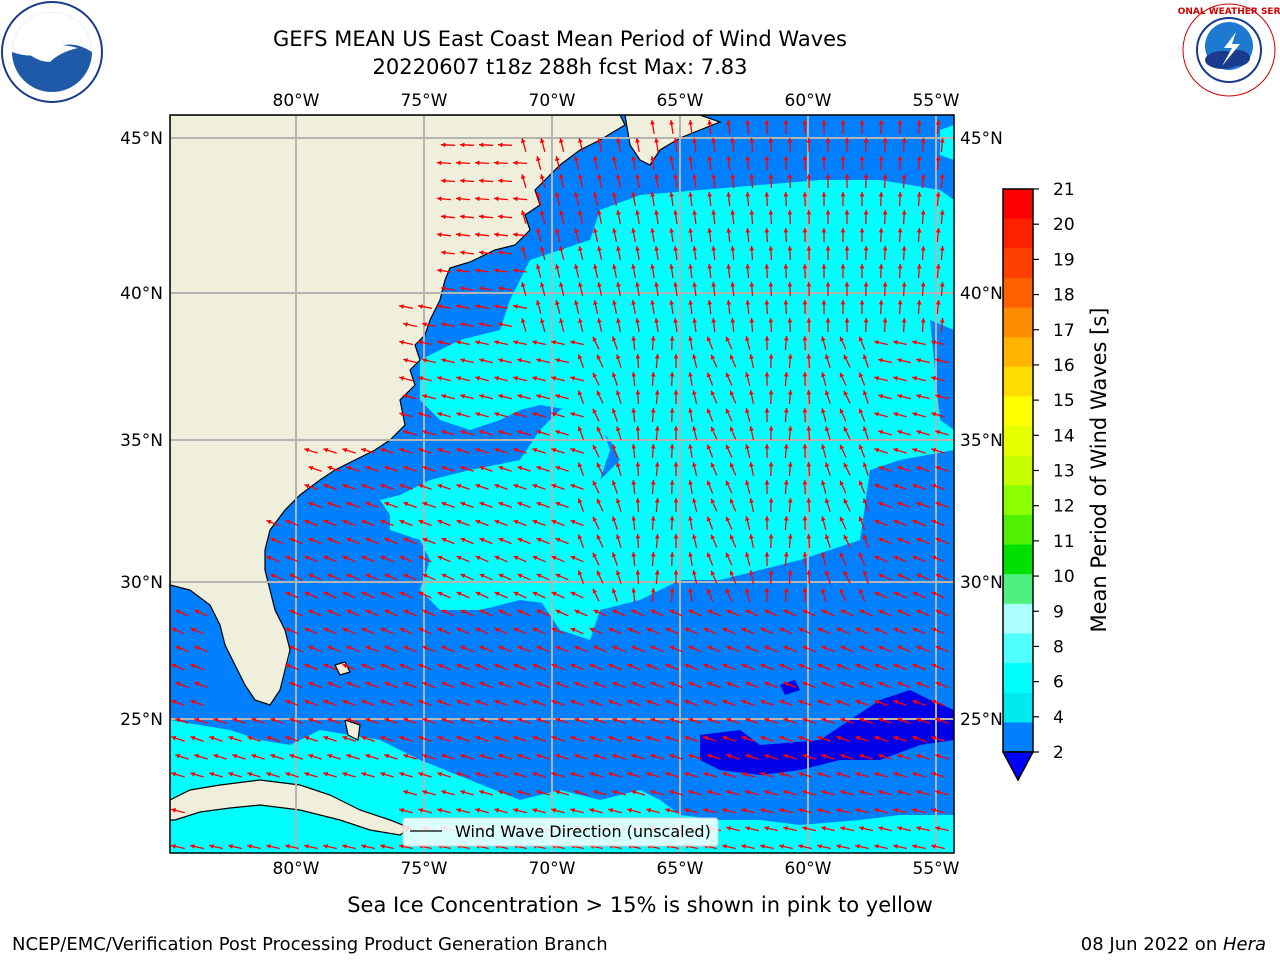 Image resolution: width=1280 pixels, height=960 pixels. Describe the element at coordinates (1064, 190) in the screenshot. I see `colorbar-tick-label: 21` at that location.